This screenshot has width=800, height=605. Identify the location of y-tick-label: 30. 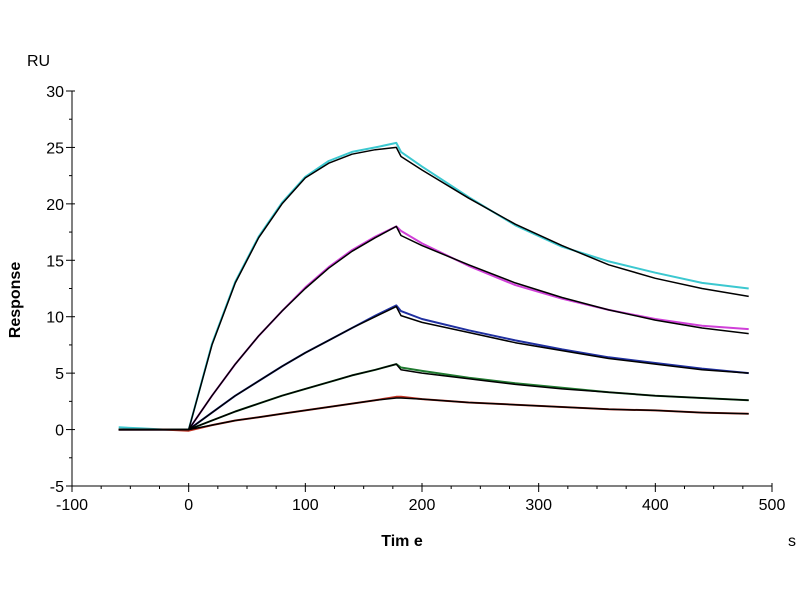
(55, 92).